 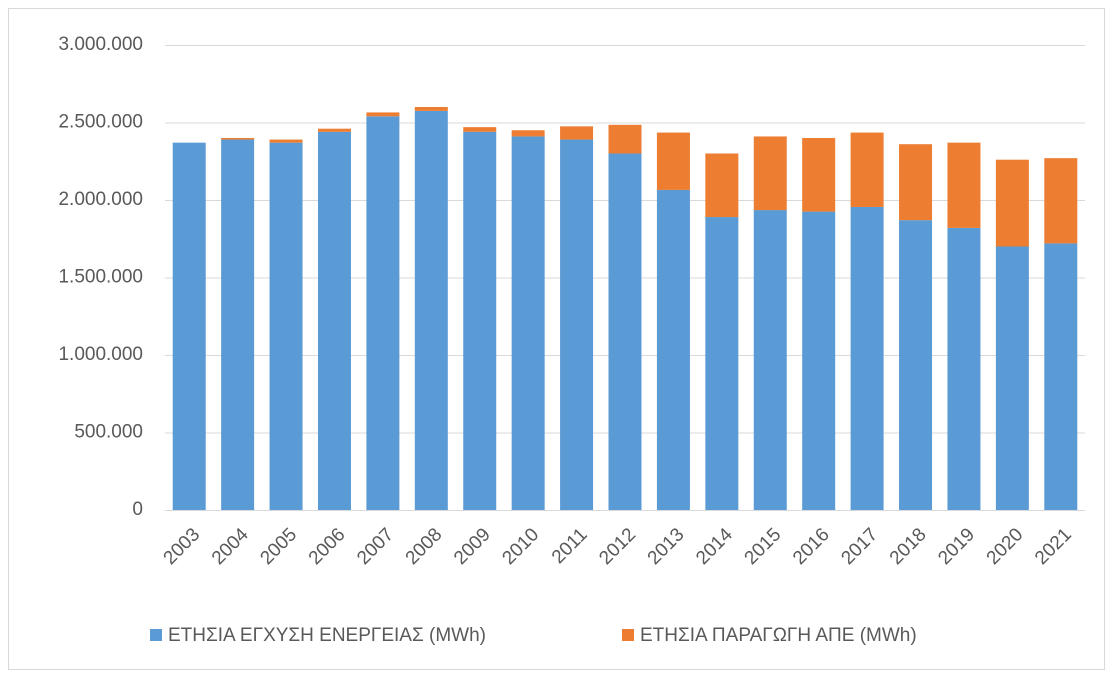 I want to click on legend-label: ΕΤΗΣΙΑ ΠΑΡΑΓΩΓΗ ΑΠΕ (MWh), so click(x=778, y=635).